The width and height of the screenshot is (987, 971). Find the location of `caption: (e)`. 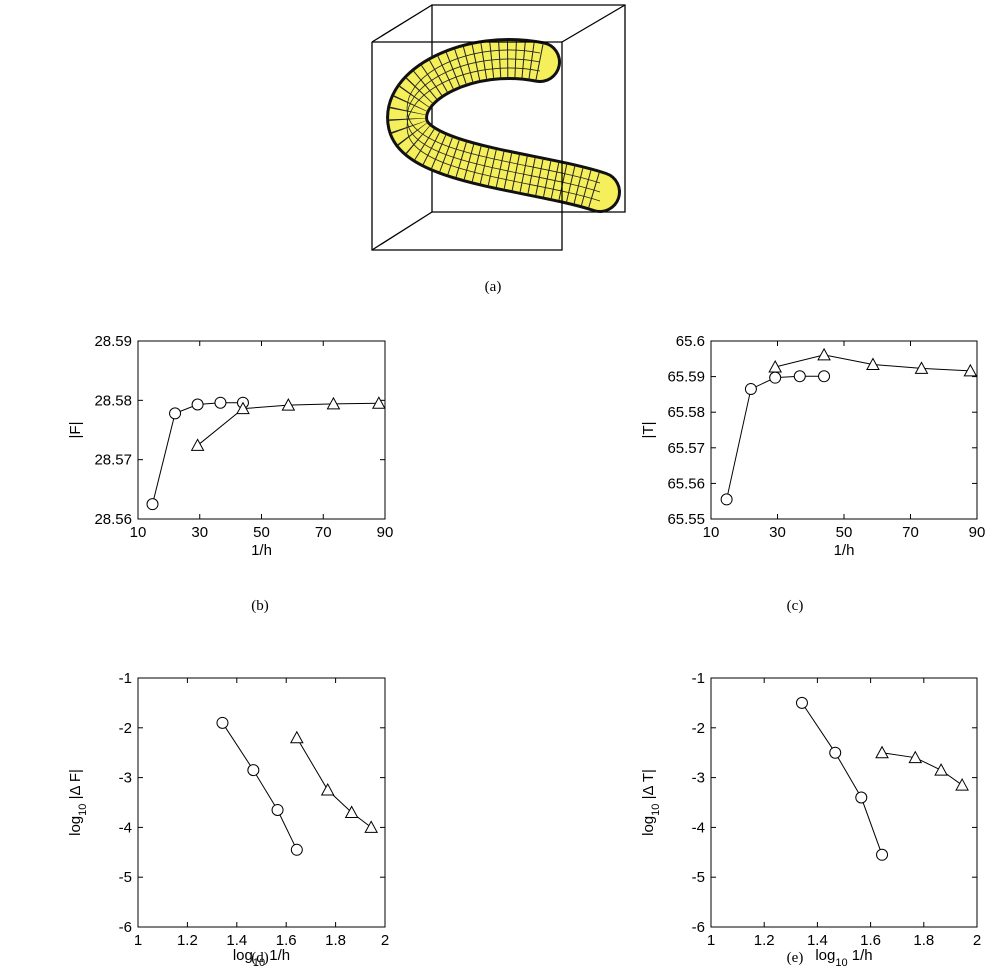

caption: (e) is located at coordinates (795, 958).